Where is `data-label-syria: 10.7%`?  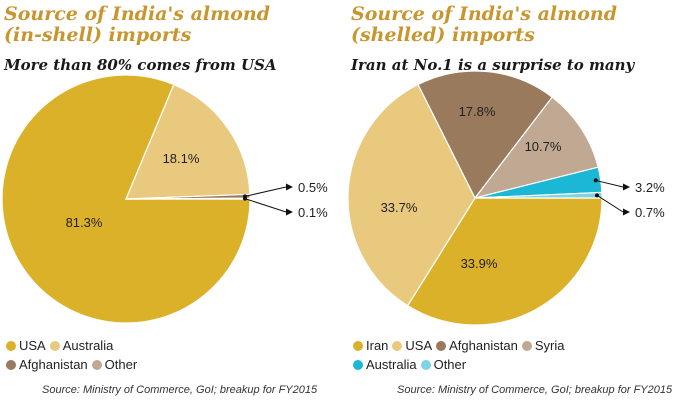
data-label-syria: 10.7% is located at coordinates (543, 146).